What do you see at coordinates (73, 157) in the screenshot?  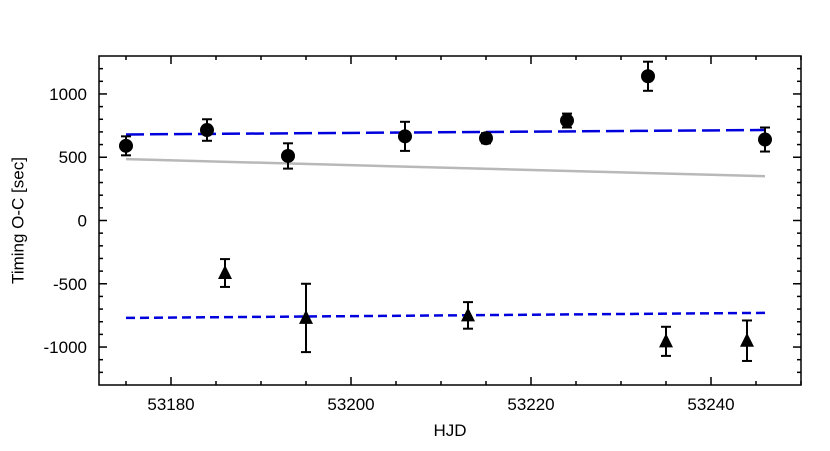 I see `y-tick-label: 500` at bounding box center [73, 157].